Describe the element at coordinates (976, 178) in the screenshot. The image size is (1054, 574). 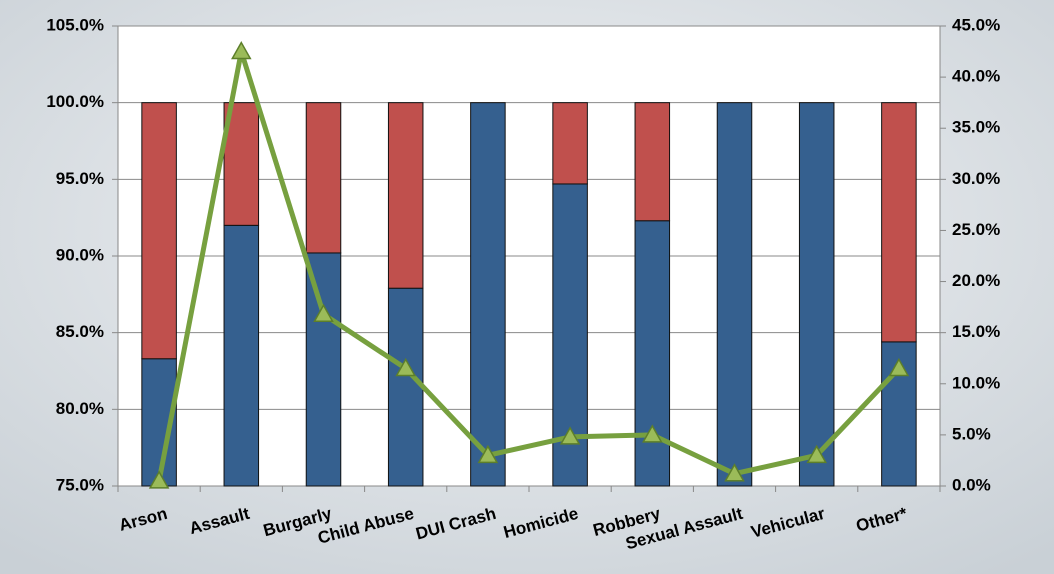
I see `y2-tick-label: 30.0%` at that location.